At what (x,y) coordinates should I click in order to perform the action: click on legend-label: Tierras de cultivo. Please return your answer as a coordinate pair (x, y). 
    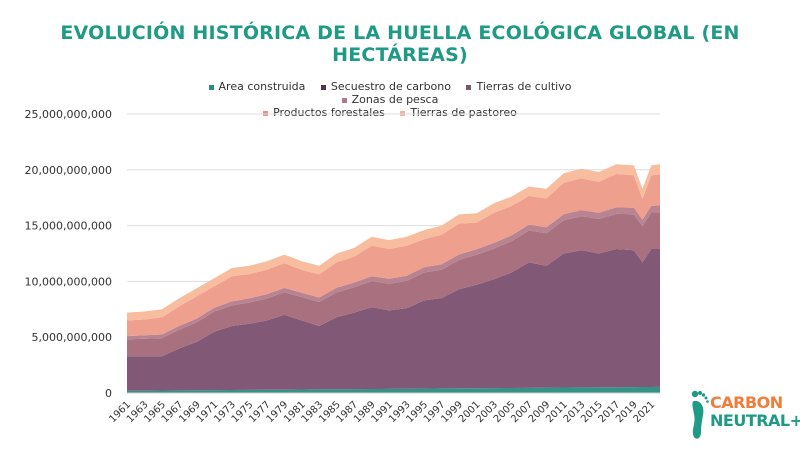
    Looking at the image, I should click on (524, 86).